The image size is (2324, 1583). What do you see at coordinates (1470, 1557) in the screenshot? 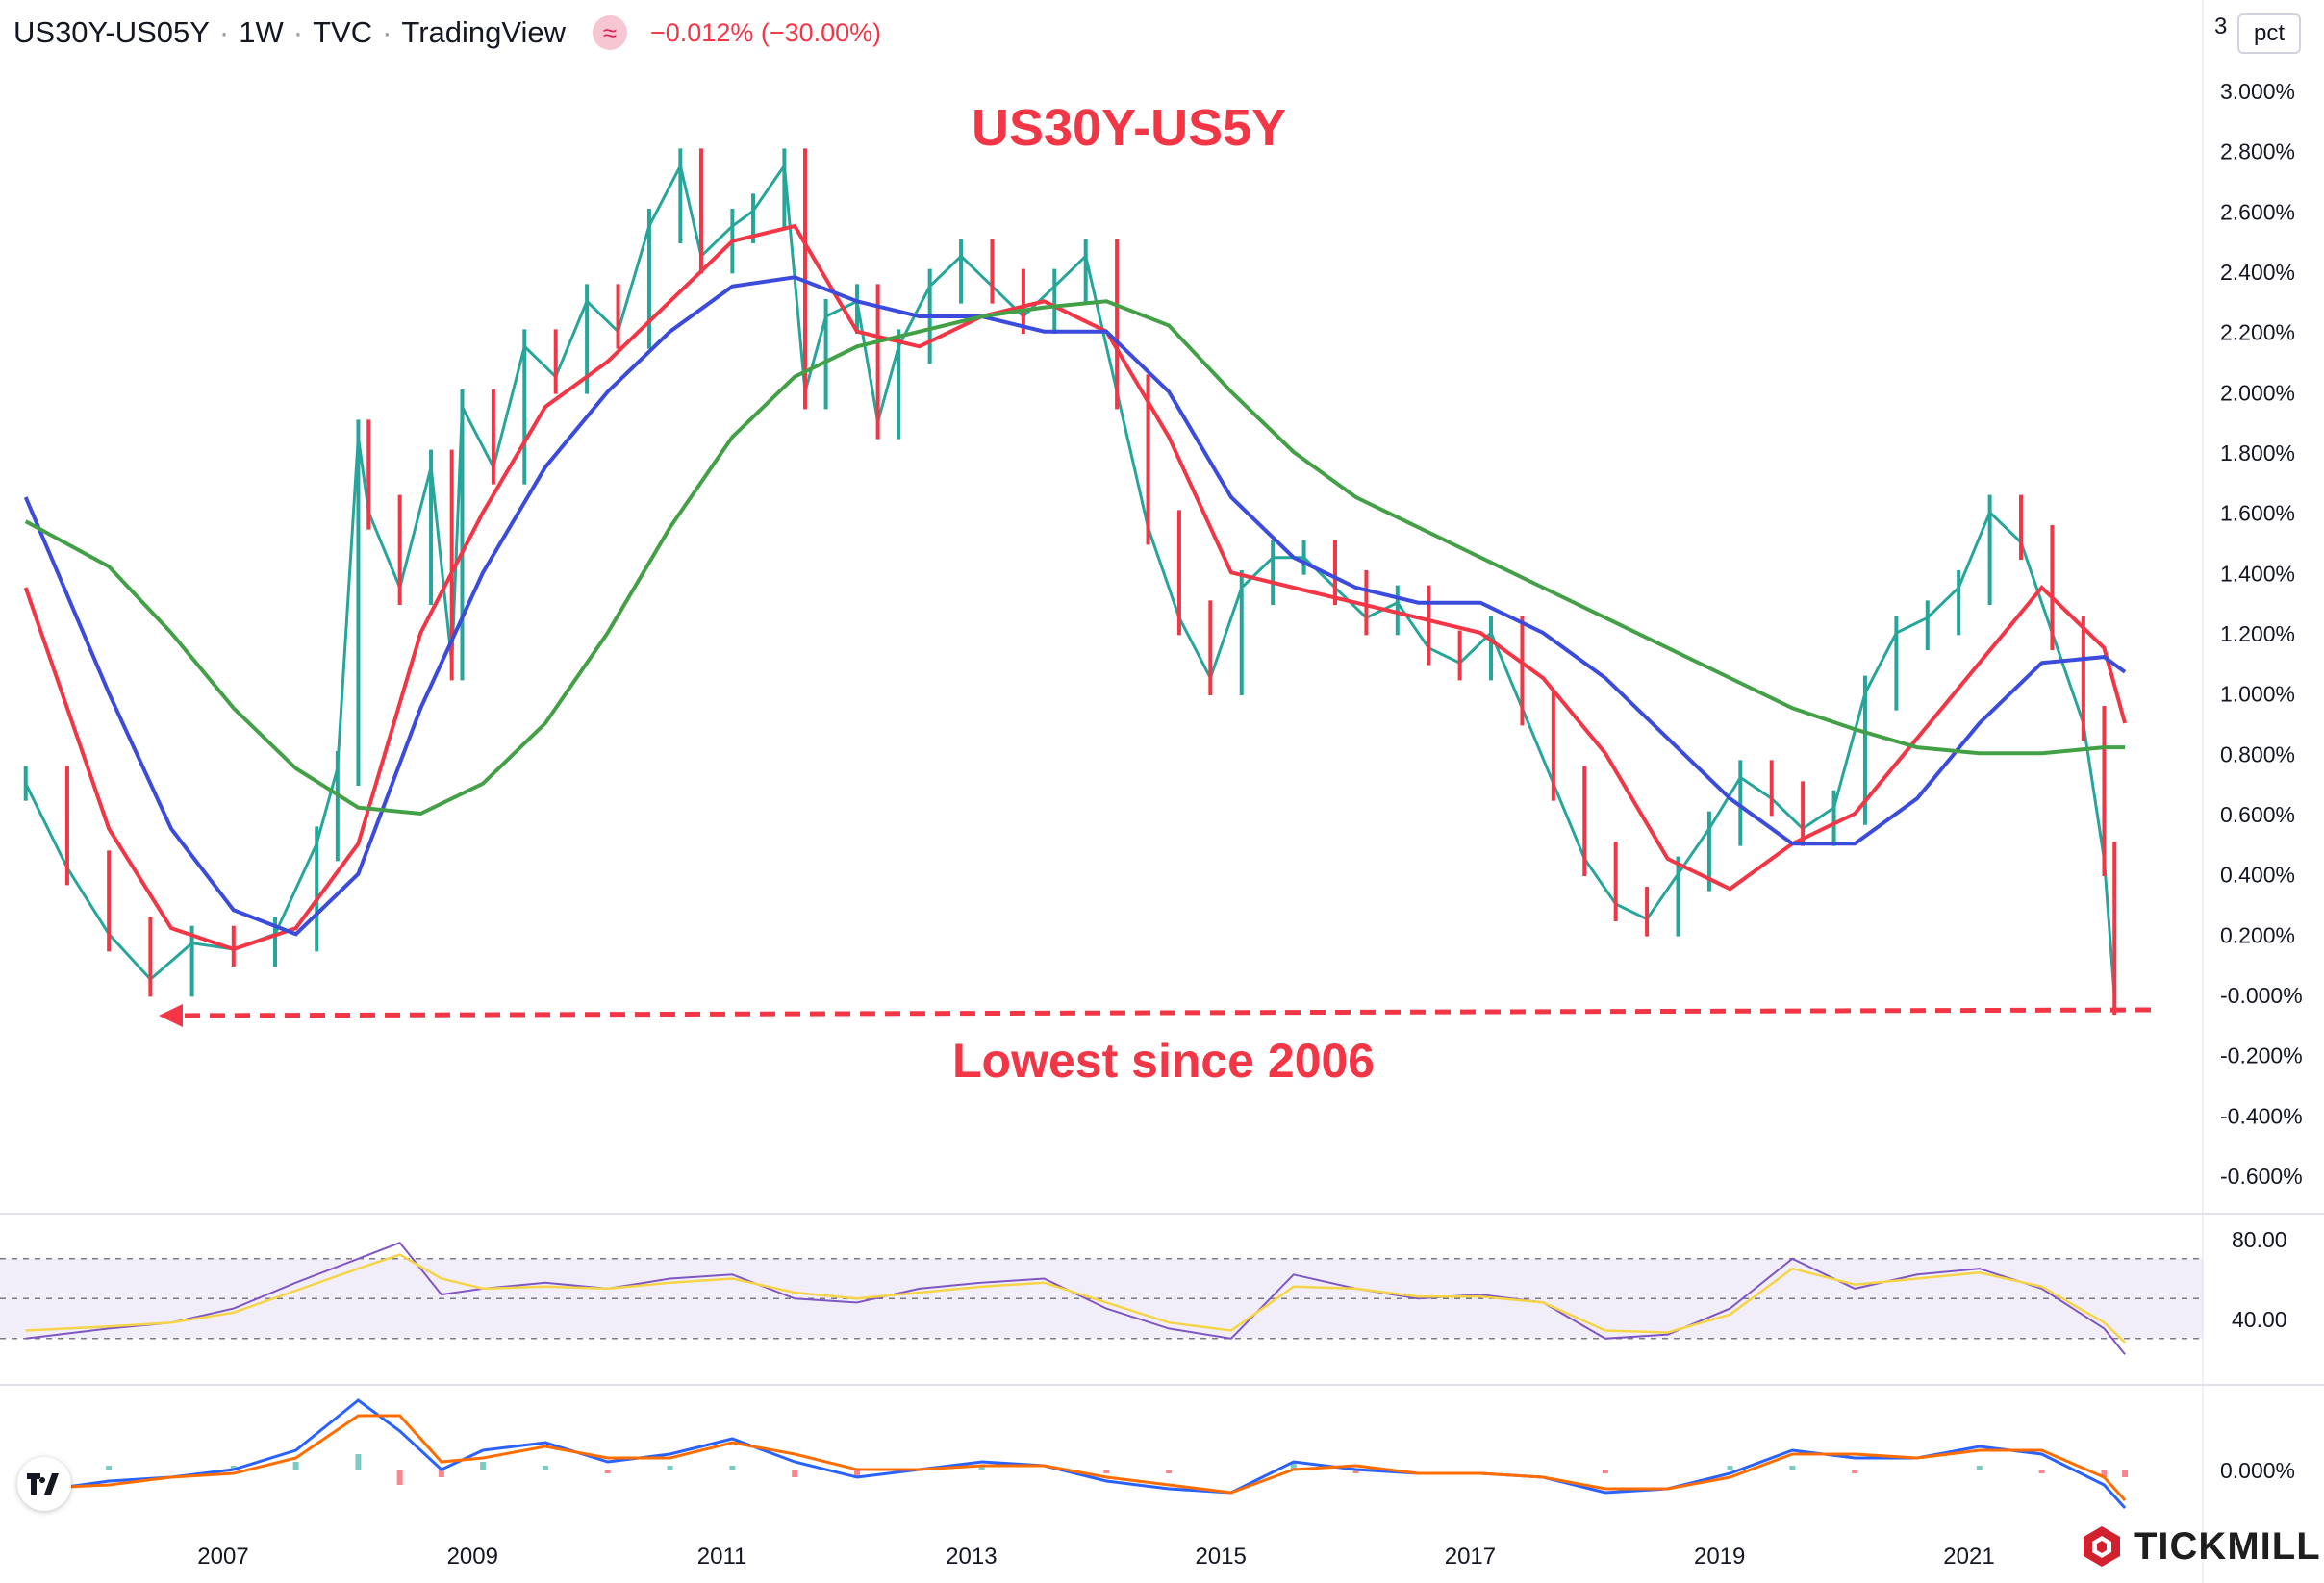
I see `time-tick-label: 2017` at bounding box center [1470, 1557].